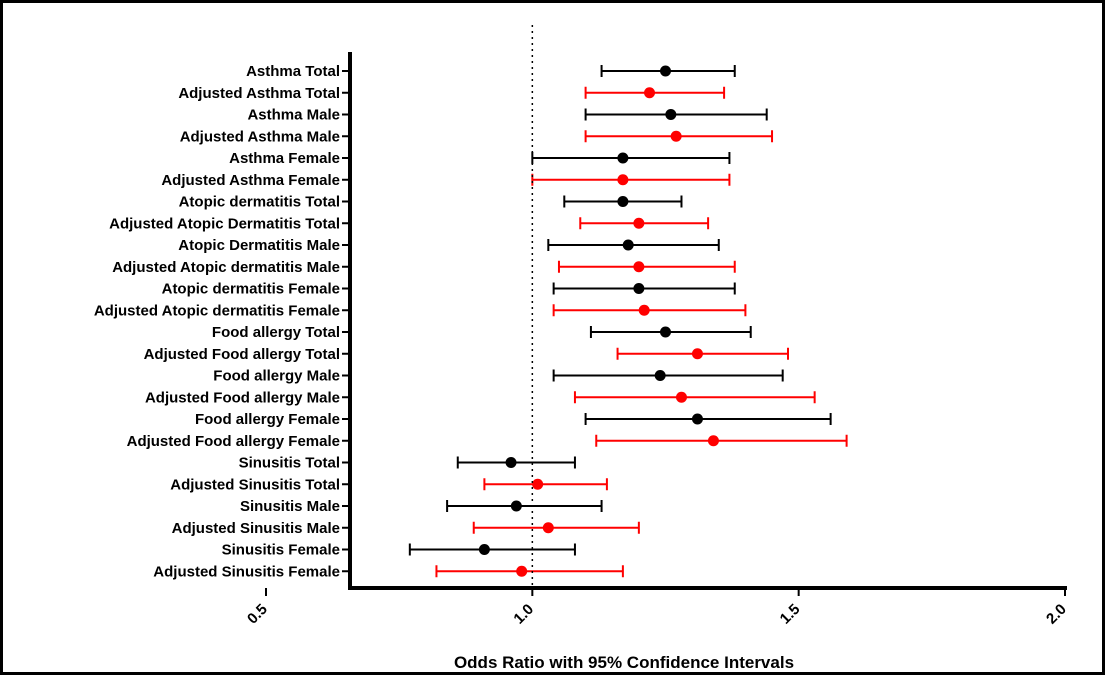  Describe the element at coordinates (406, 528) in the screenshot. I see `forest-row: Adjusted Sinusitis Male` at that location.